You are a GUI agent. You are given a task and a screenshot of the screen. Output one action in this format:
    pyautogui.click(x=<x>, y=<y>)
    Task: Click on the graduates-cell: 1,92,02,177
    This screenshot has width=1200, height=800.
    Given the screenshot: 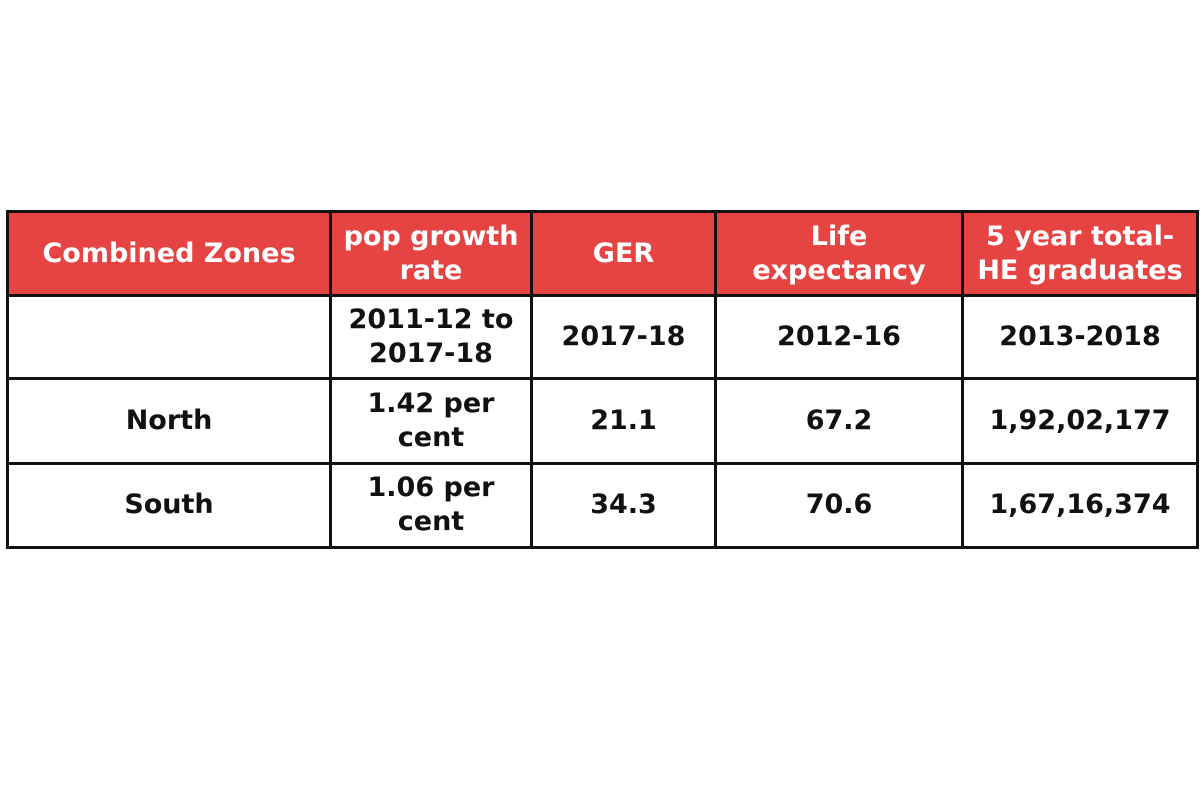 What is the action you would take?
    pyautogui.click(x=1080, y=421)
    